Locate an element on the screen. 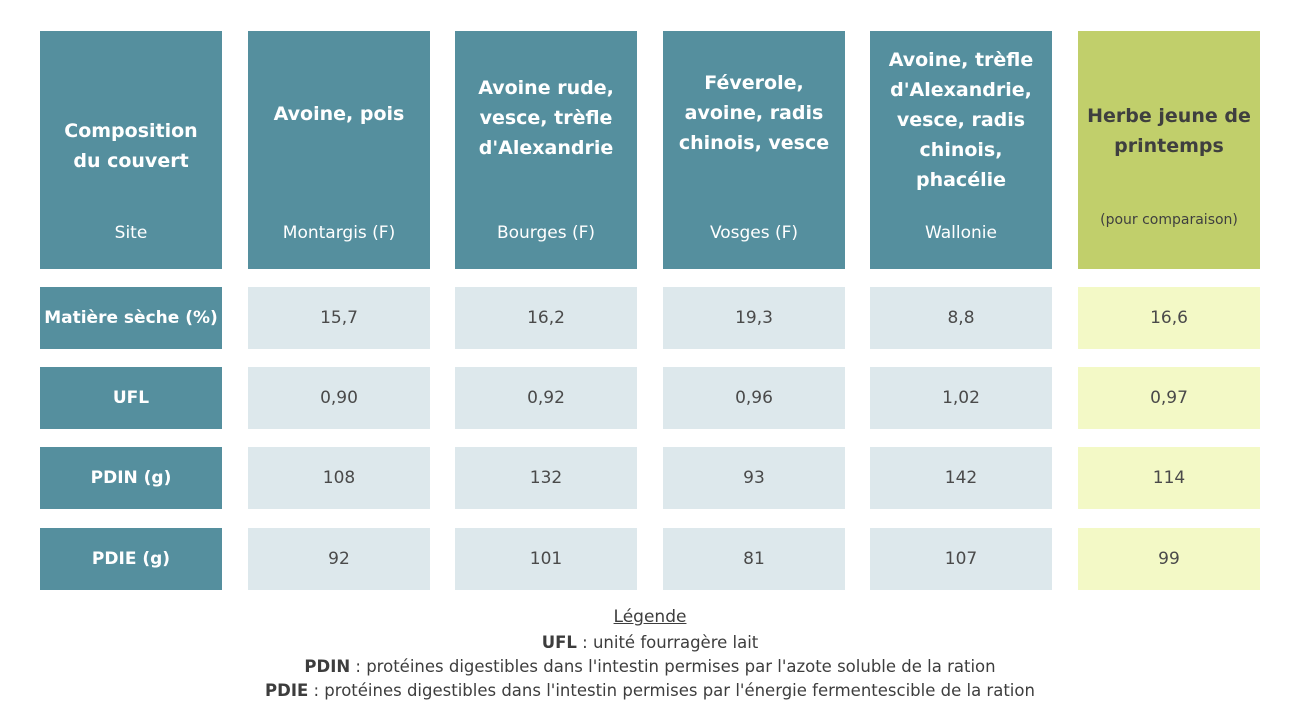  row-label-matiere-seche: Matière sèche (%) is located at coordinates (131, 318).